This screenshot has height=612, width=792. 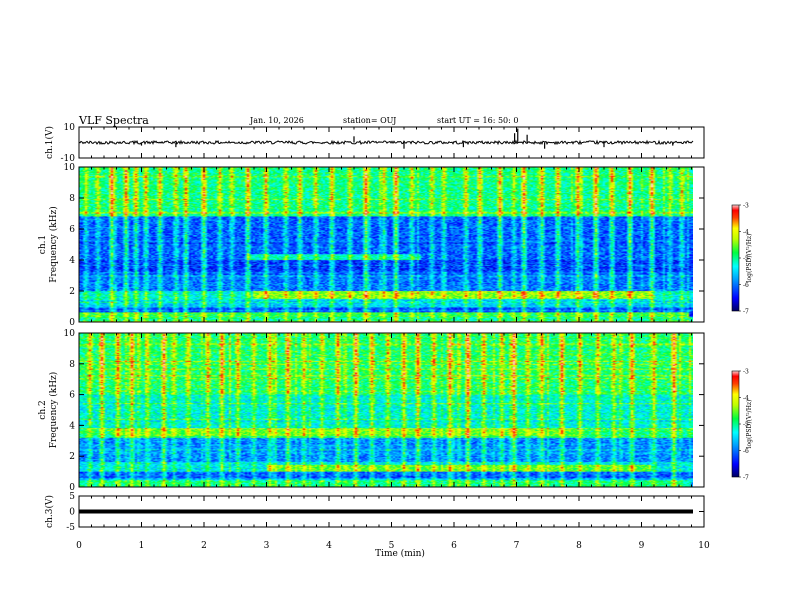 I want to click on ch1-spectrogram-colorbar-label: log(PSD)(V²/Hz), so click(x=749, y=258).